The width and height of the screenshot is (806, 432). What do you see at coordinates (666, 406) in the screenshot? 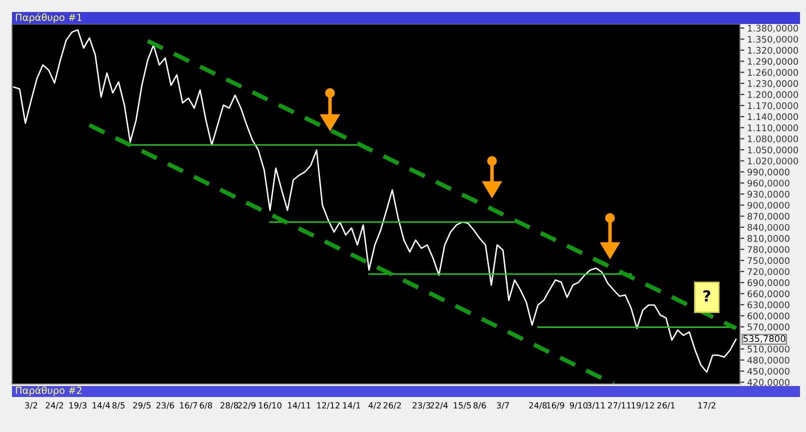
I see `x-tick-label: 26/1` at bounding box center [666, 406].